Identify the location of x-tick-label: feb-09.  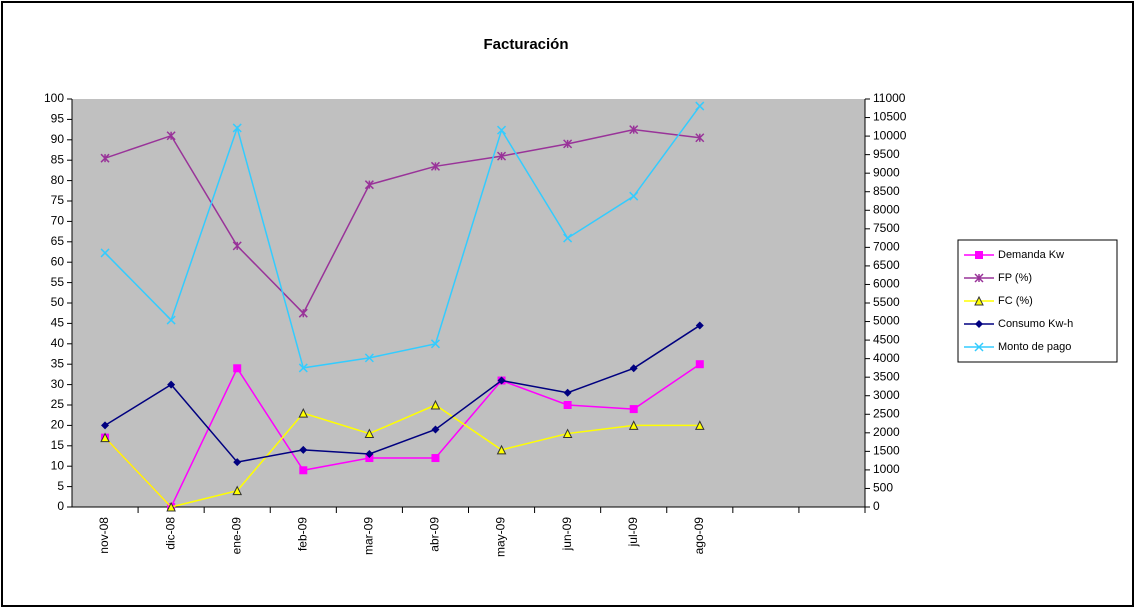
(302, 534).